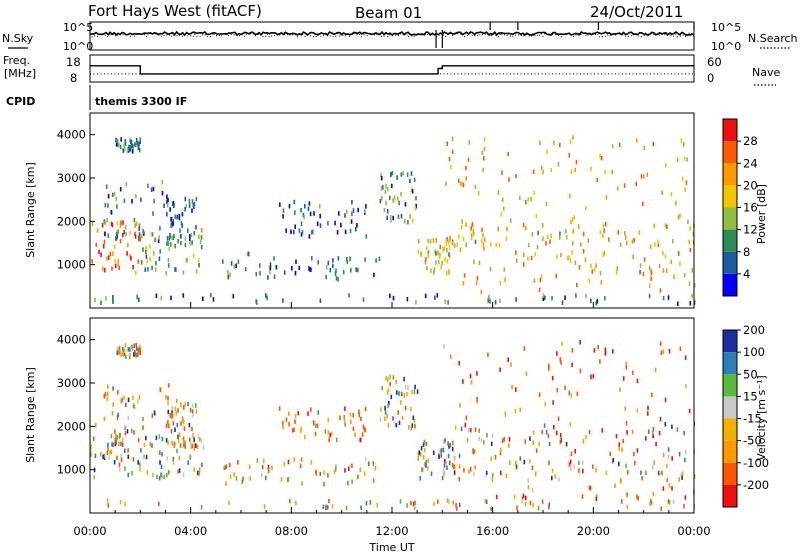 The image size is (800, 554). Describe the element at coordinates (400, 37) in the screenshot. I see `noise-panel: N.Sky 10^5 10^0 10^5 10^0 N.Search` at that location.